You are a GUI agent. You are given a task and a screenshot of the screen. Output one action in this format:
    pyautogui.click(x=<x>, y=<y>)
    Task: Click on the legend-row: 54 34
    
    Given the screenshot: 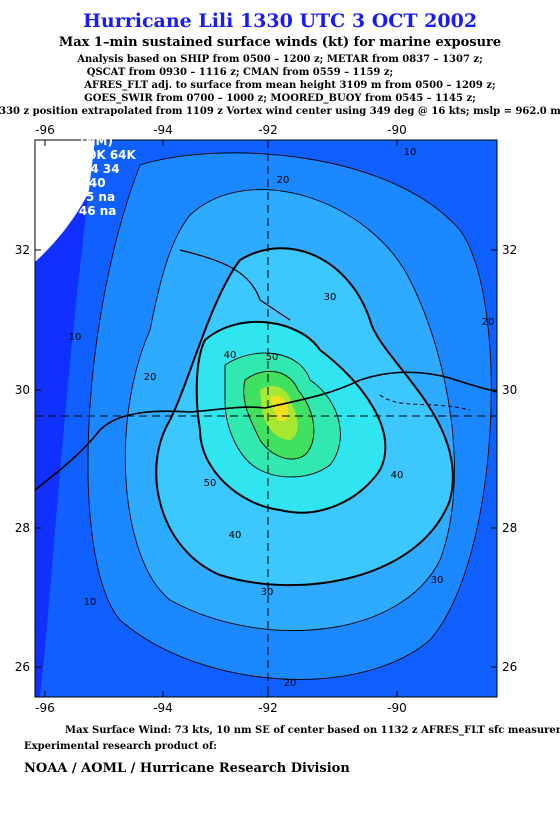 What is the action you would take?
    pyautogui.click(x=101, y=169)
    